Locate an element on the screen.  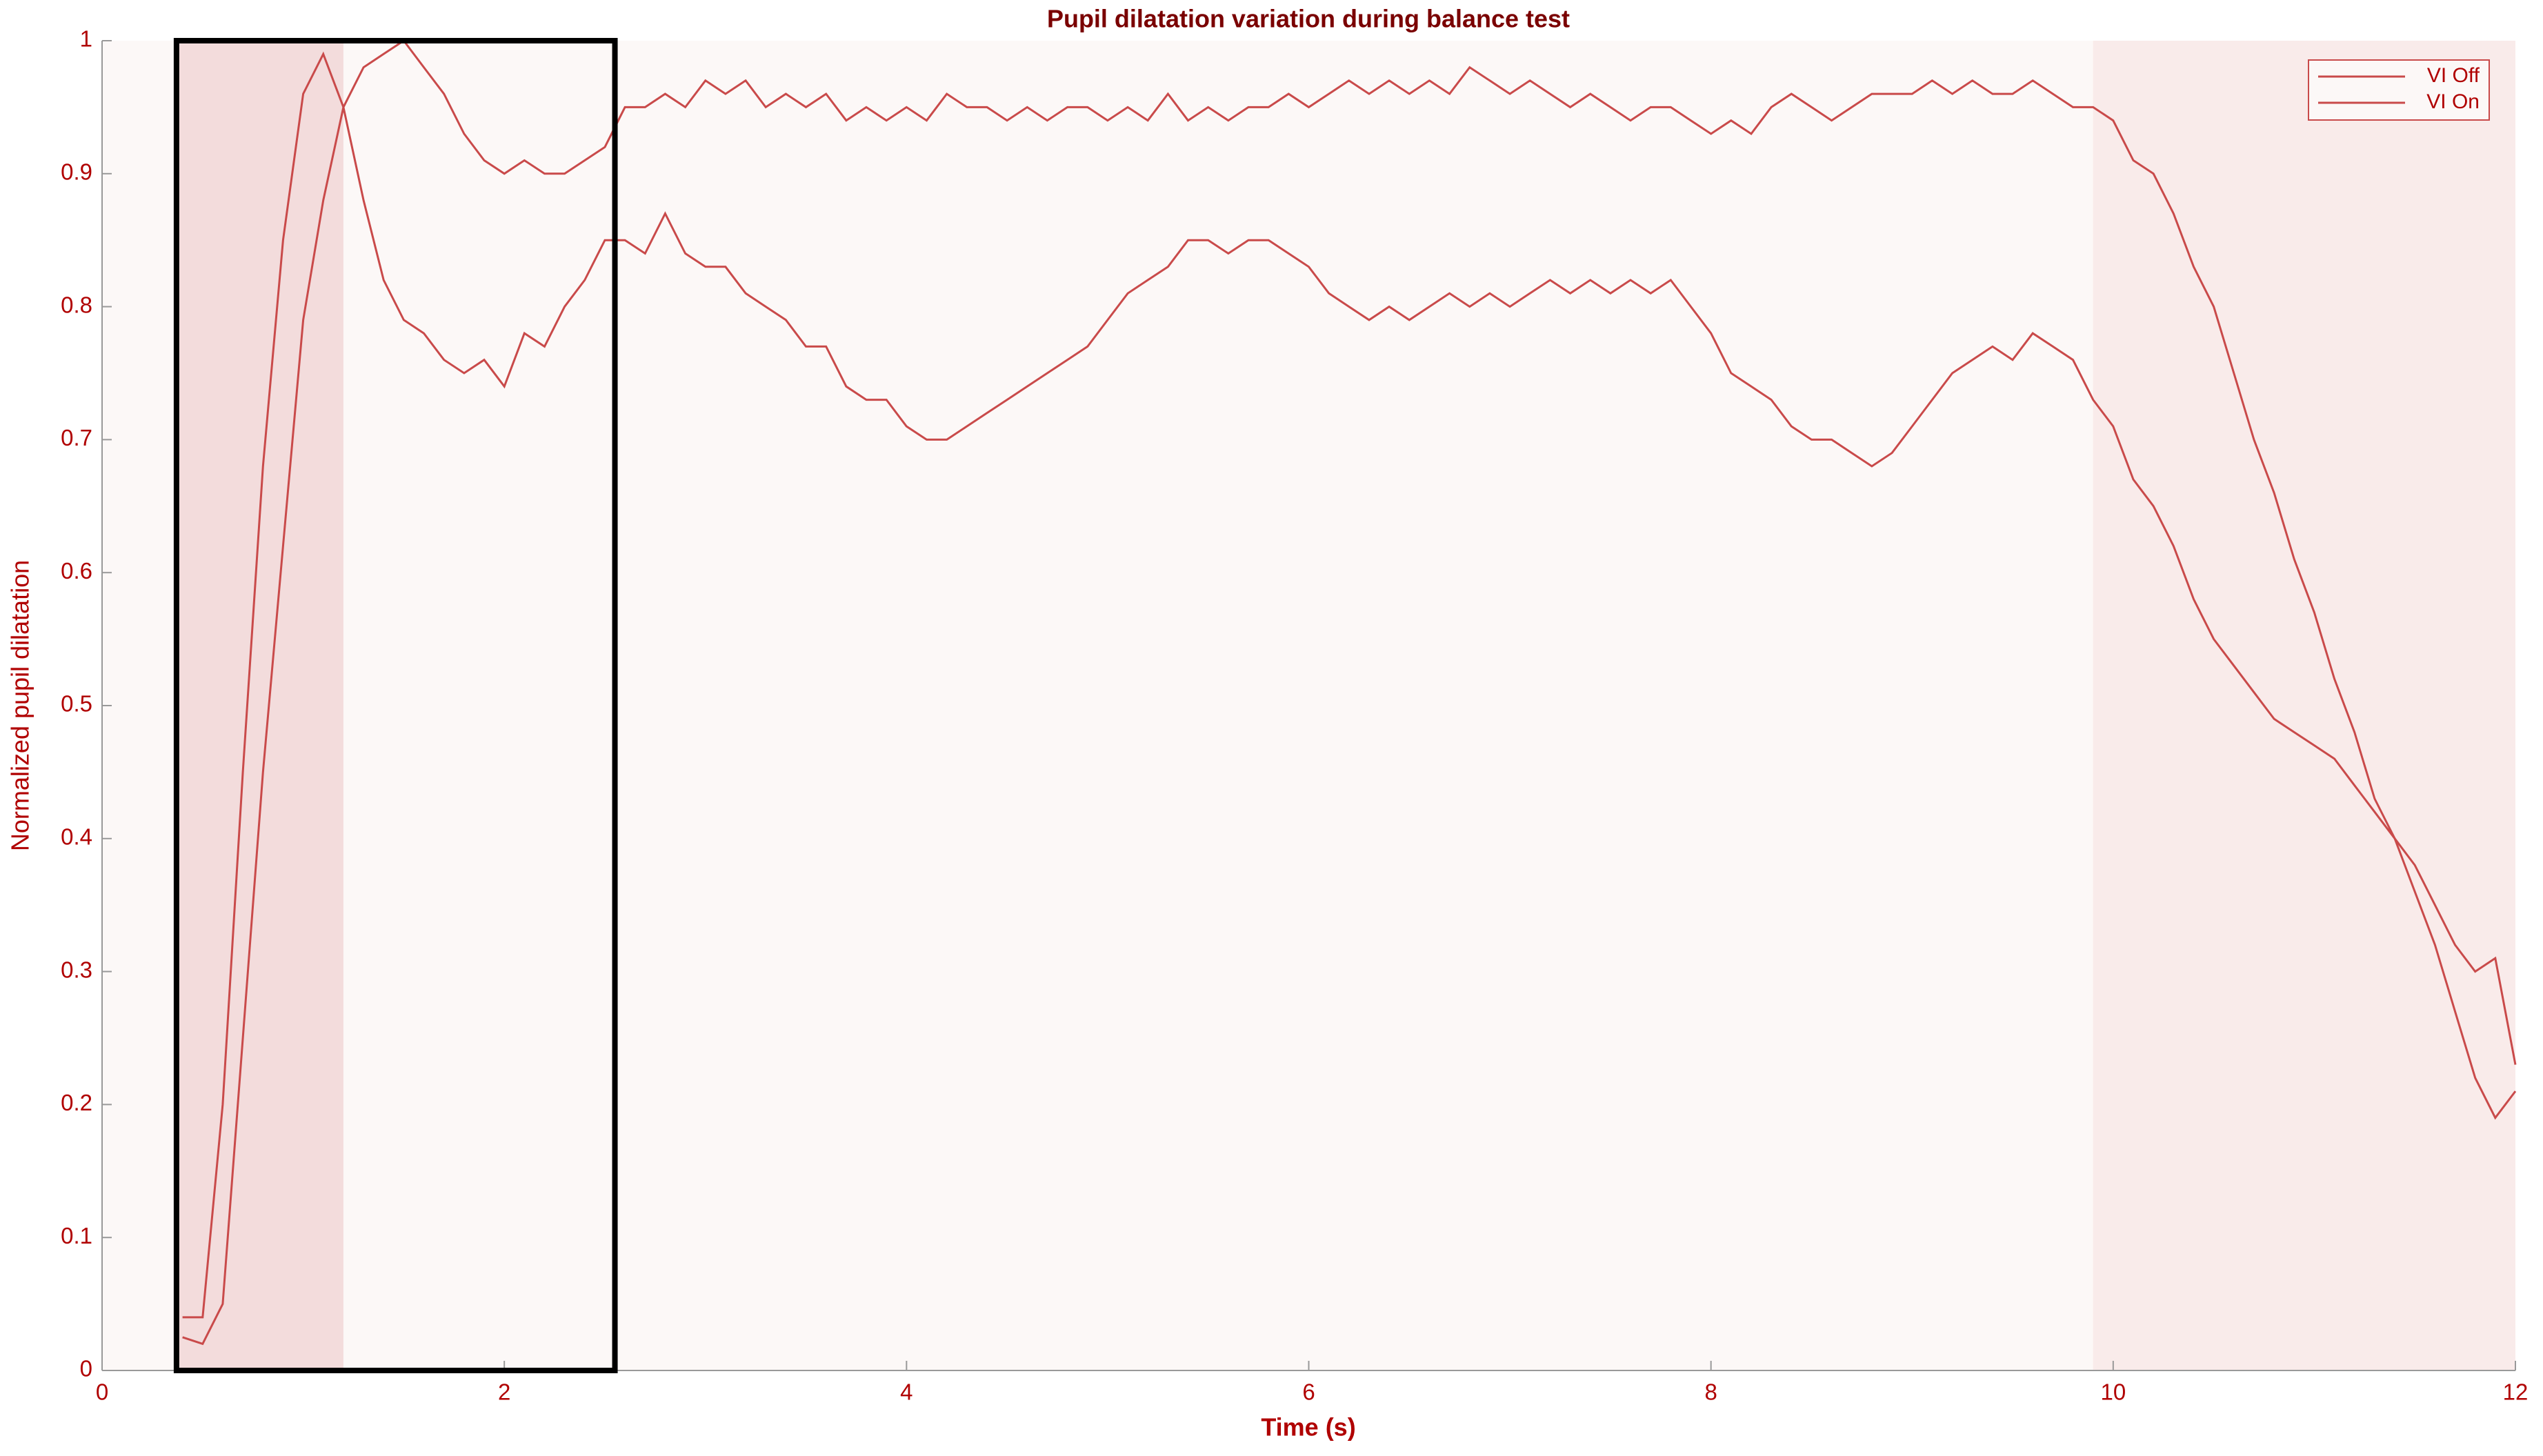
y-tick-label: 0.1 is located at coordinates (76, 1235).